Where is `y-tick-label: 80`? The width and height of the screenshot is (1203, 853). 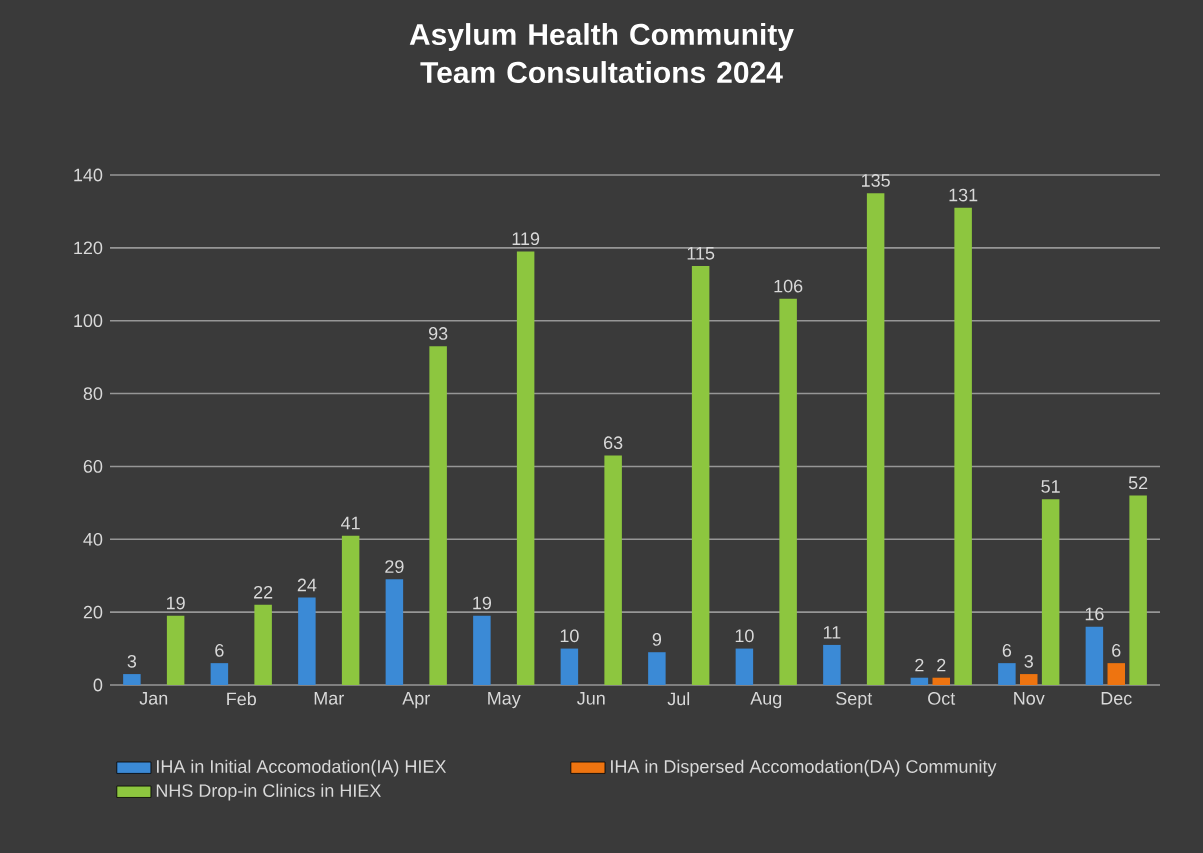
y-tick-label: 80 is located at coordinates (93, 393).